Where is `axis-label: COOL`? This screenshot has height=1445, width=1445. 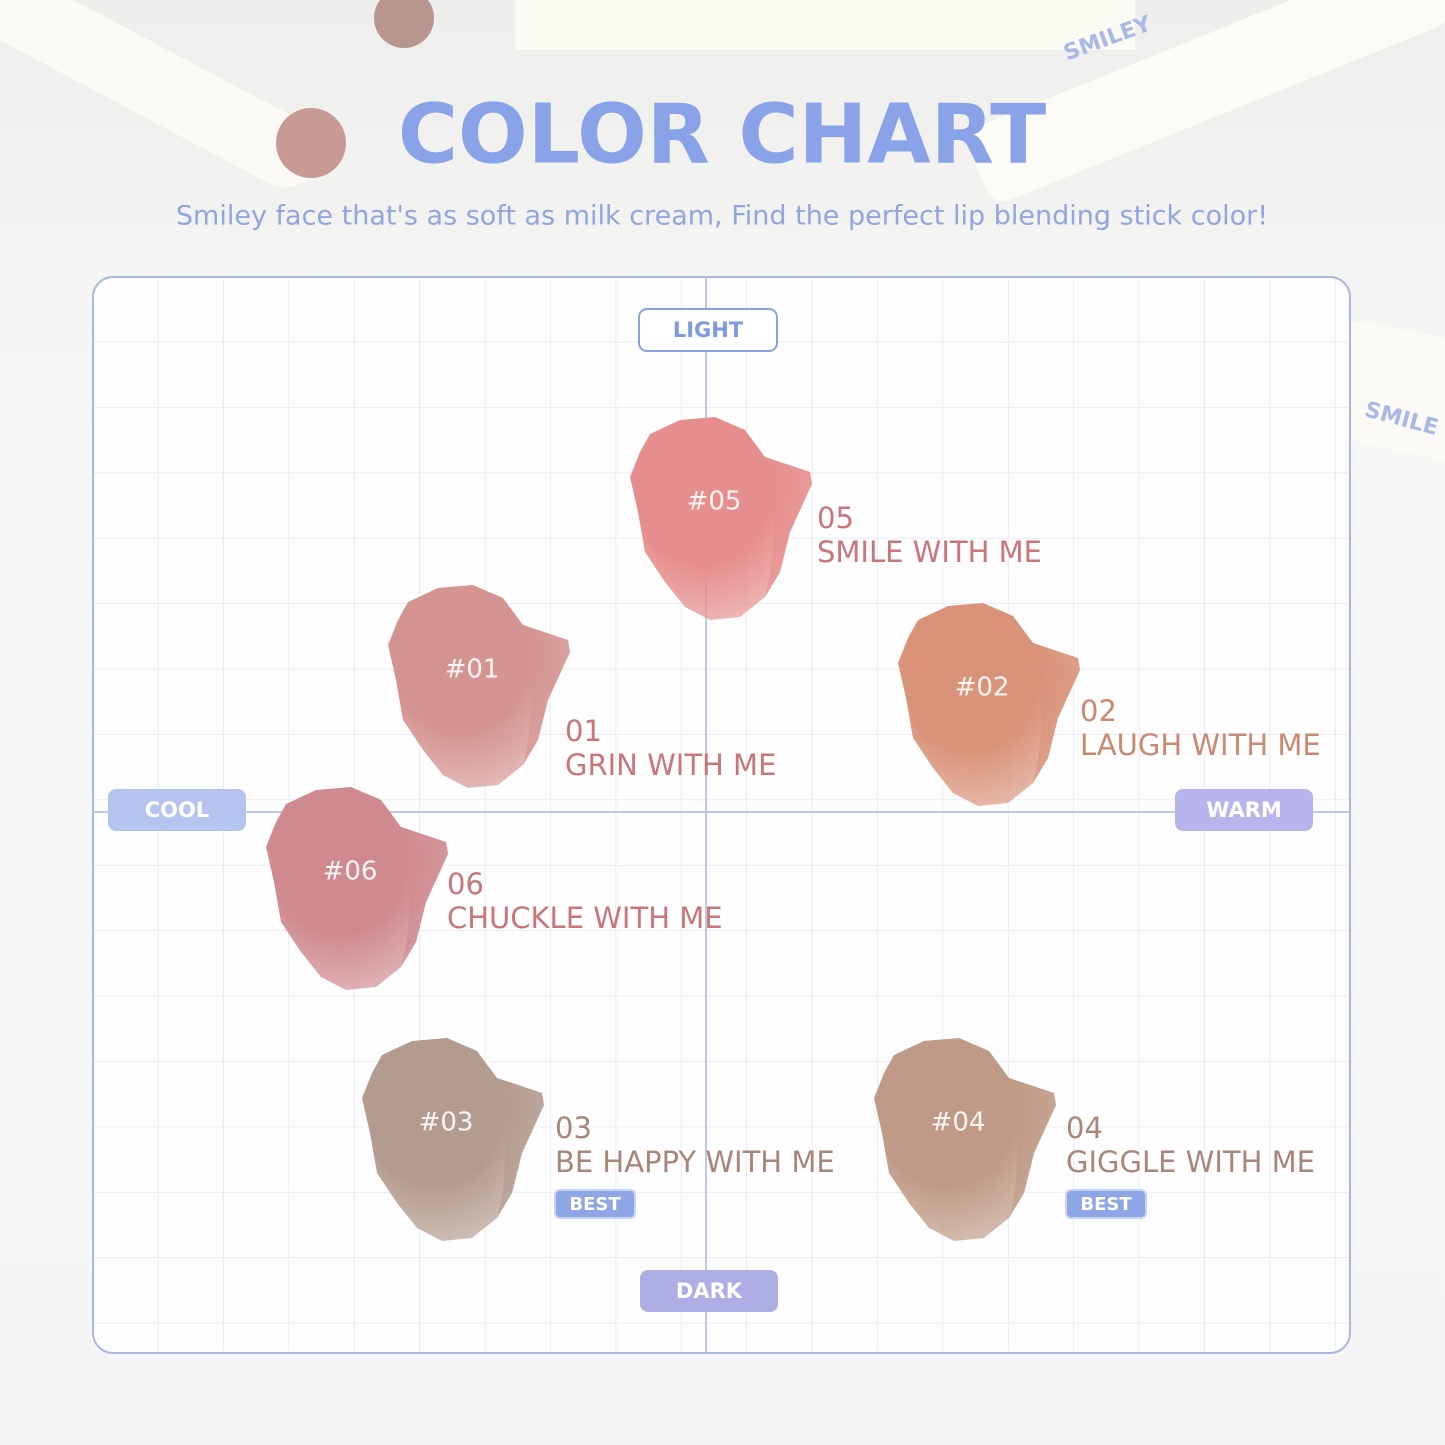
axis-label: COOL is located at coordinates (177, 810).